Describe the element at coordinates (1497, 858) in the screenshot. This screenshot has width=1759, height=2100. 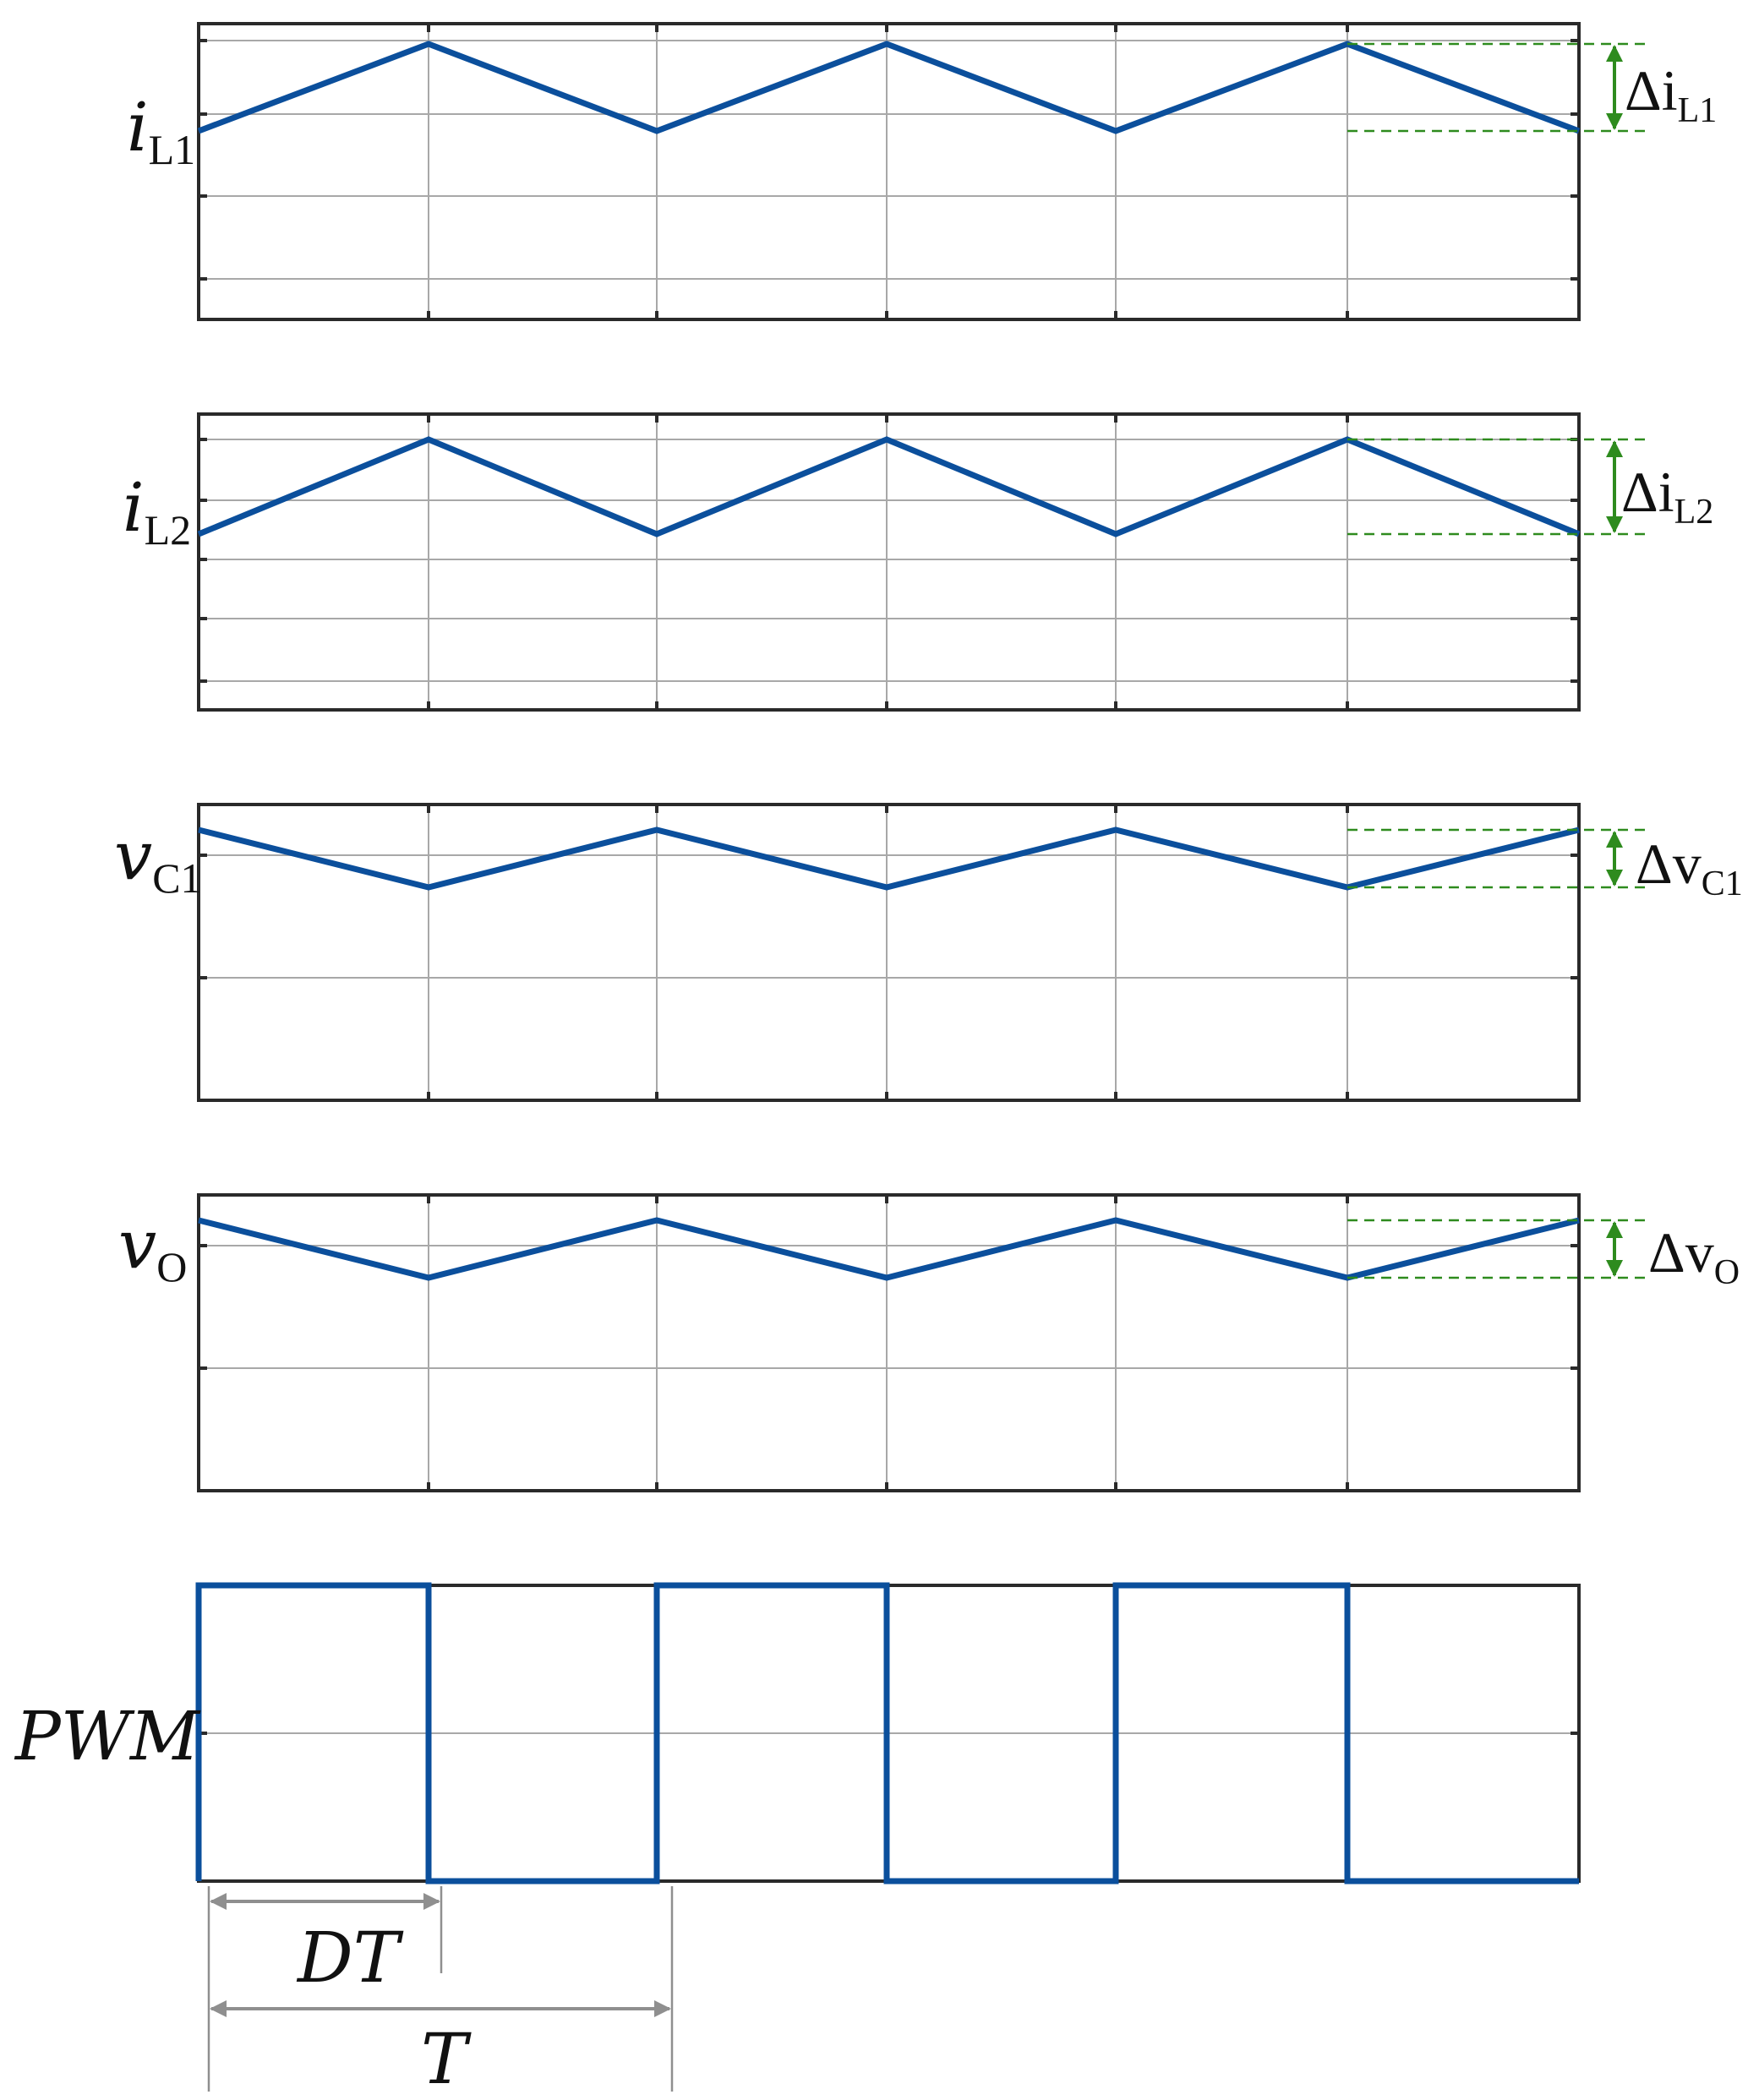
I see `panel-vC1-ripple` at that location.